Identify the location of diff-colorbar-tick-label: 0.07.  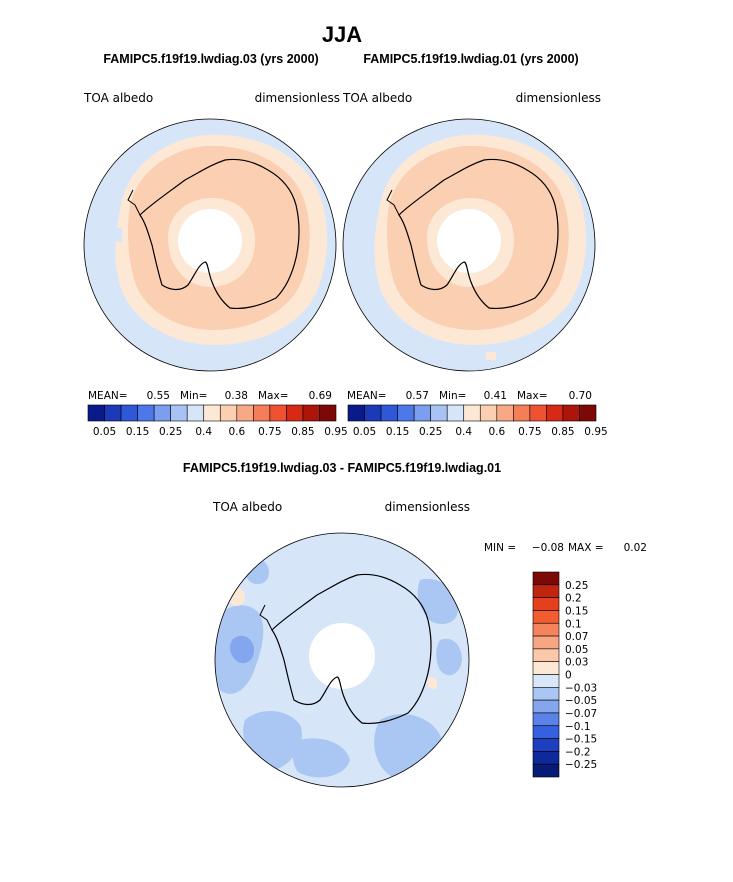
(576, 637).